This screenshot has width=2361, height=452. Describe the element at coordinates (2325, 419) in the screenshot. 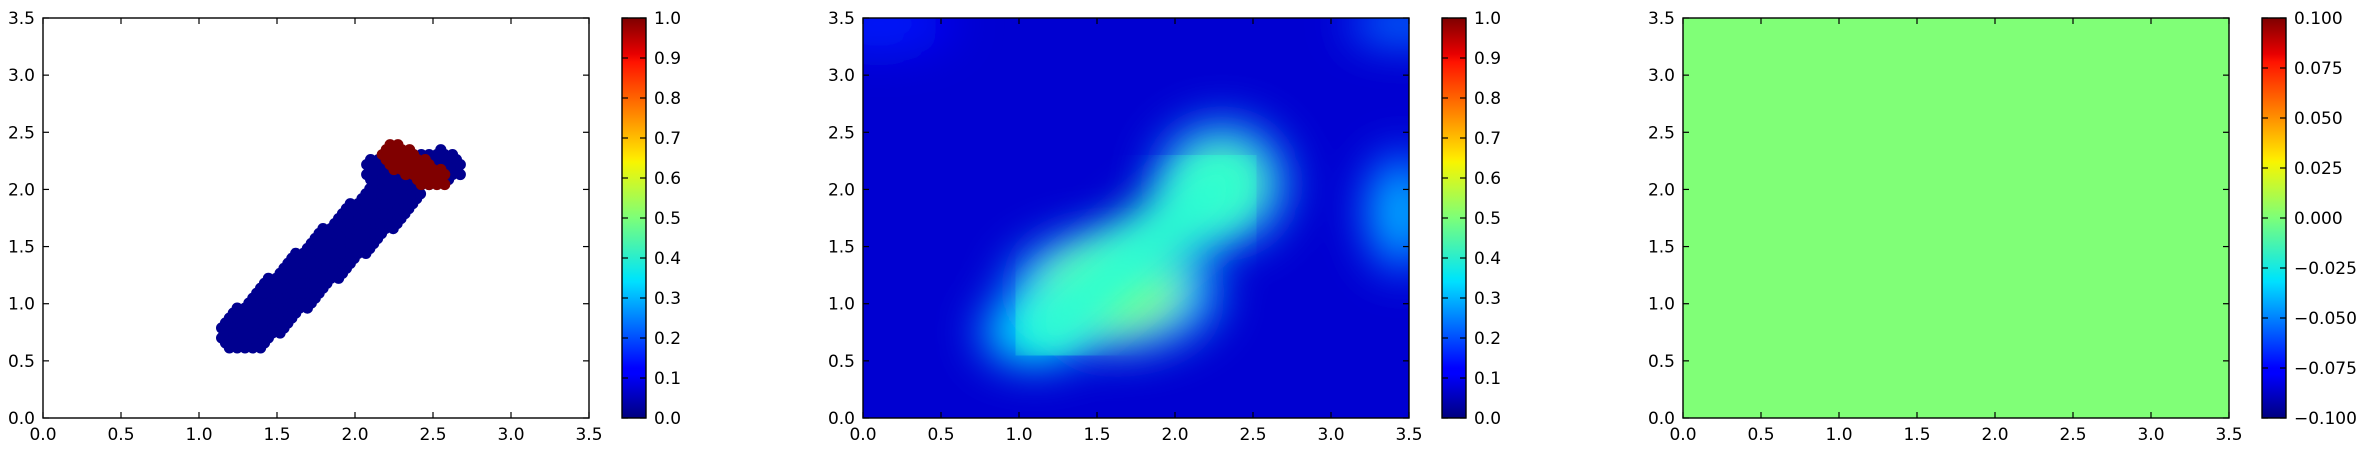

I see `colorbar-tick-label: −0.100` at that location.